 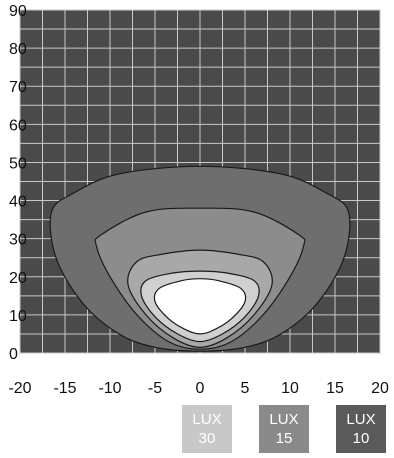 I want to click on x-tick-label: 5, so click(x=245, y=388).